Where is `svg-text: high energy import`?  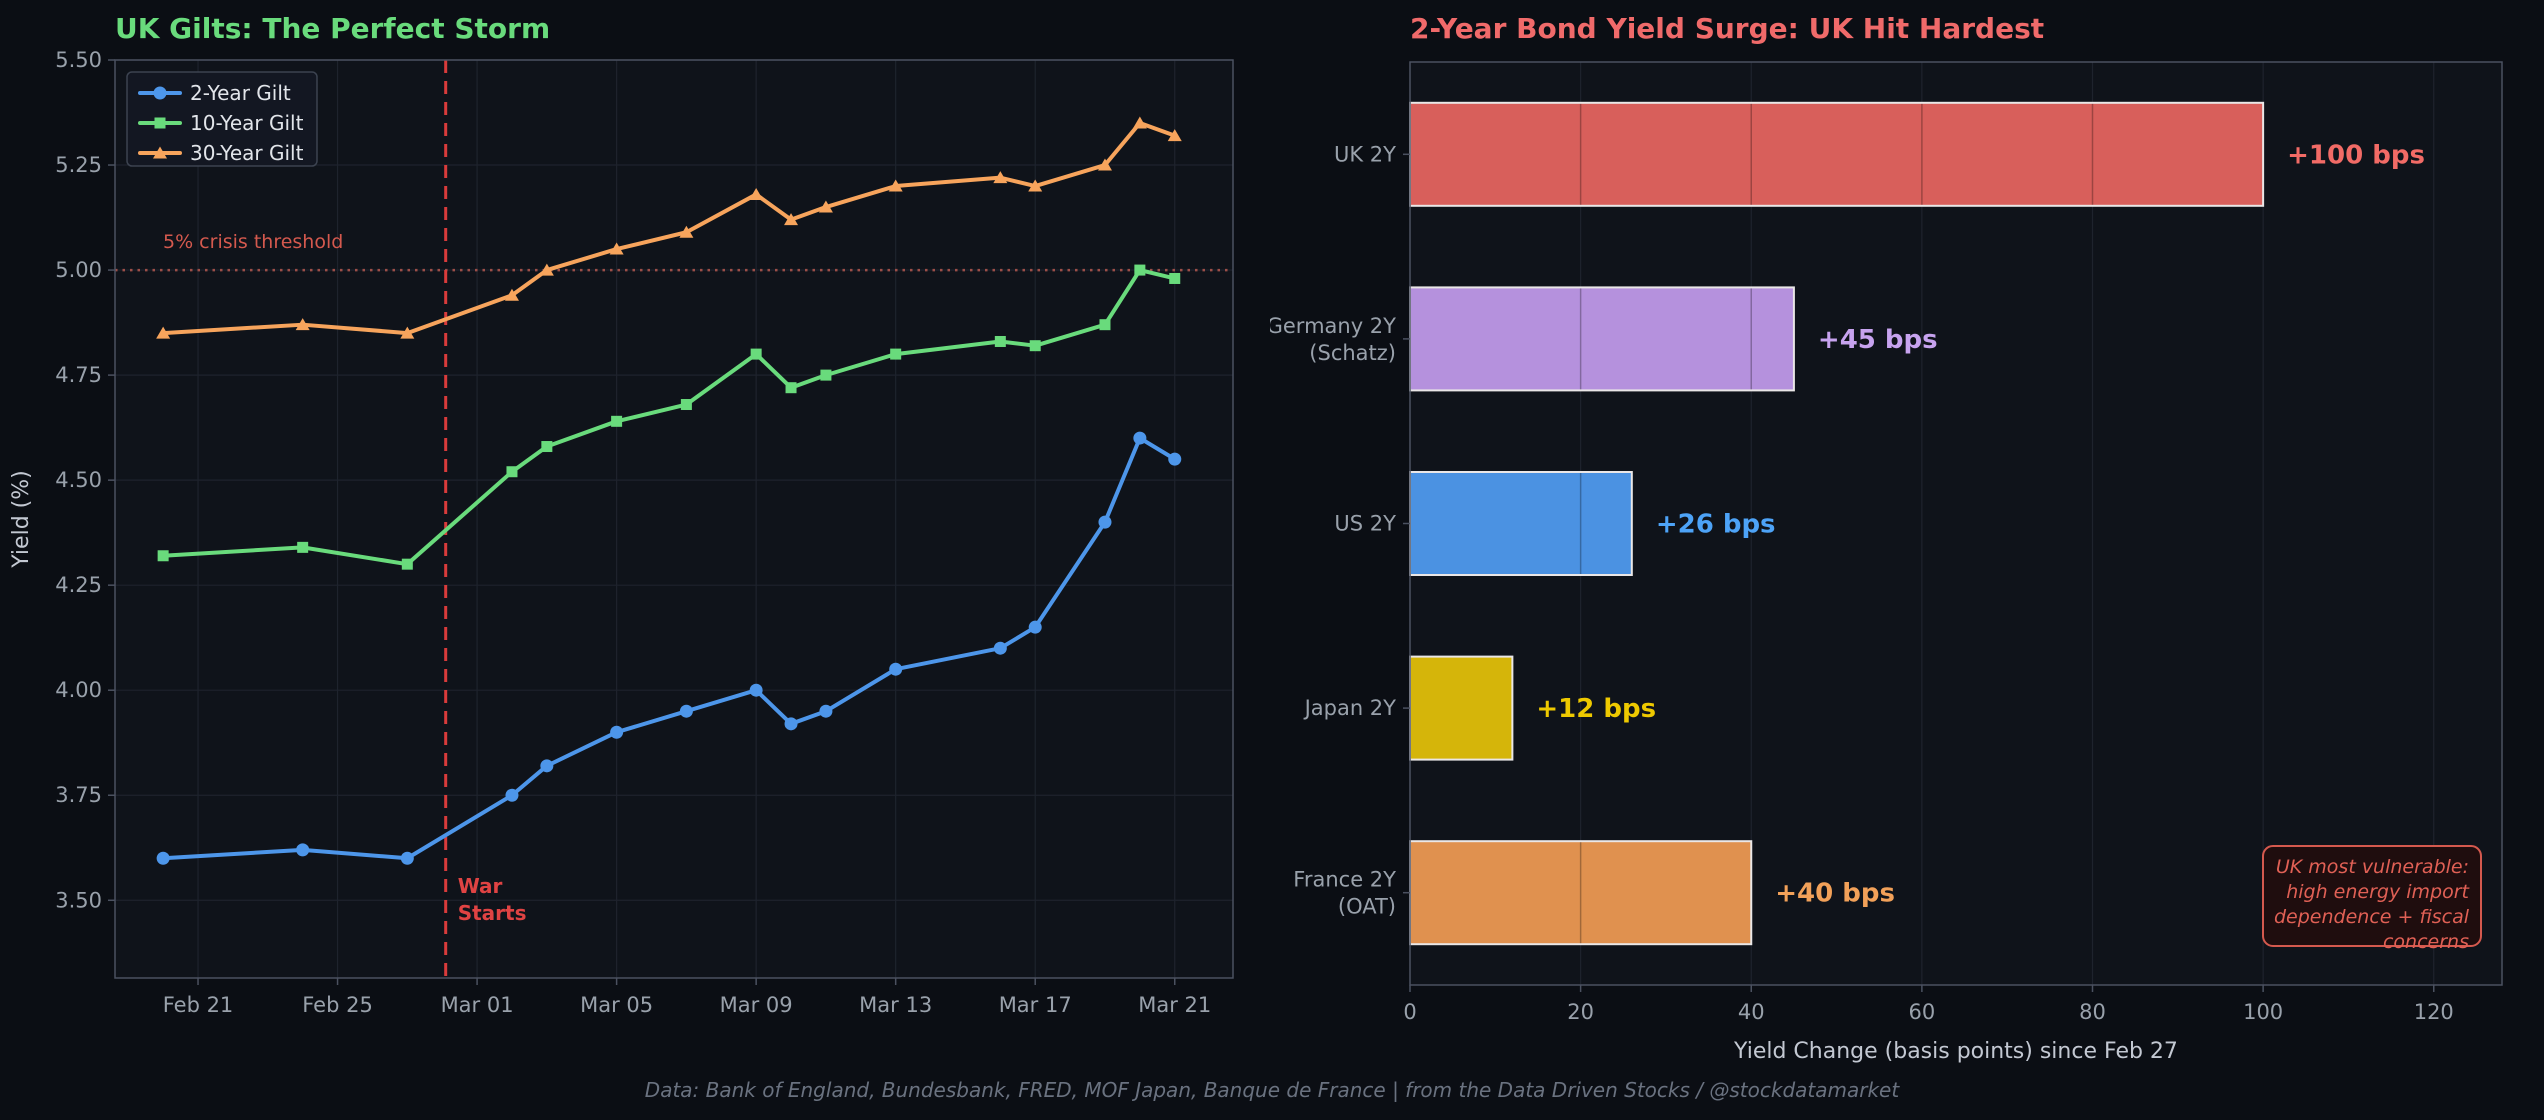 svg-text: high energy import is located at coordinates (2378, 892).